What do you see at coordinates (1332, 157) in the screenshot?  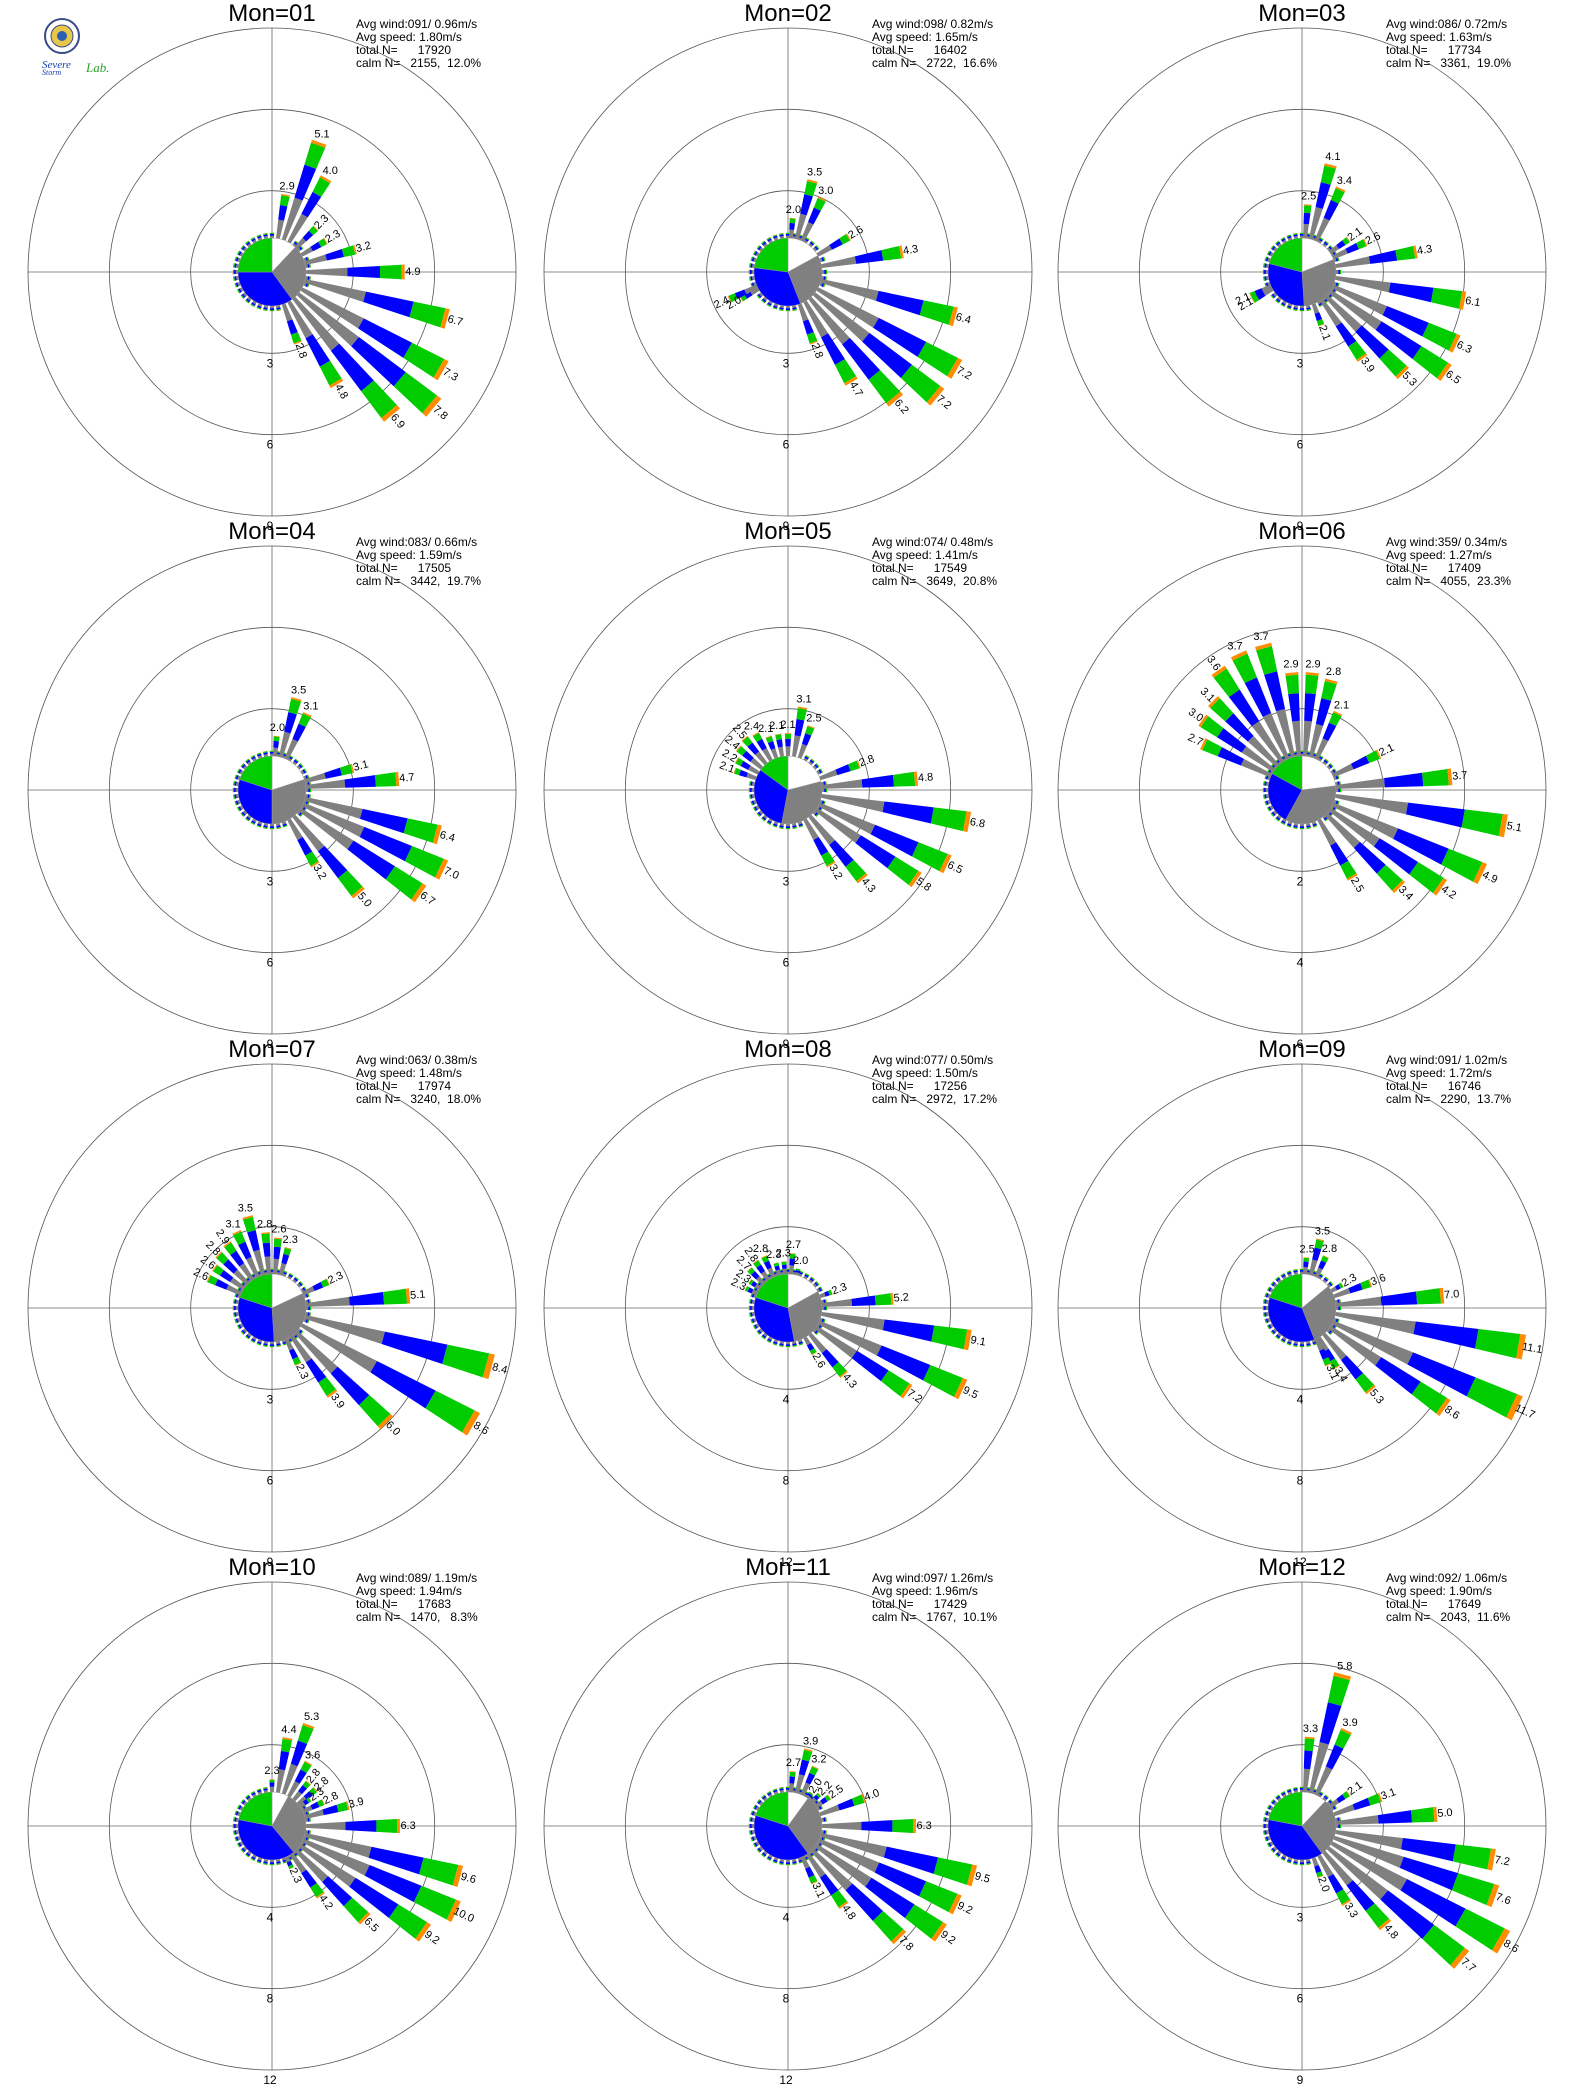 I see `bar-value-label: 4.1` at bounding box center [1332, 157].